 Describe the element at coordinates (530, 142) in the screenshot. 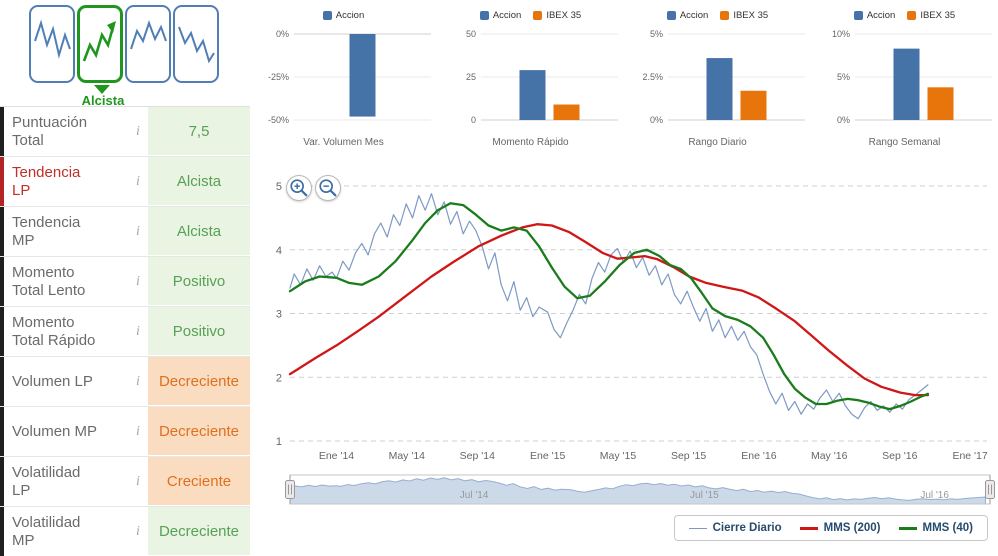

I see `mini-chart-title: Momento Rápido` at that location.